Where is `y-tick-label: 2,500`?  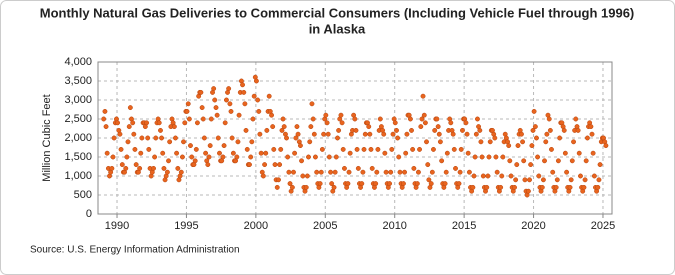 y-tick-label: 2,500 is located at coordinates (78, 119).